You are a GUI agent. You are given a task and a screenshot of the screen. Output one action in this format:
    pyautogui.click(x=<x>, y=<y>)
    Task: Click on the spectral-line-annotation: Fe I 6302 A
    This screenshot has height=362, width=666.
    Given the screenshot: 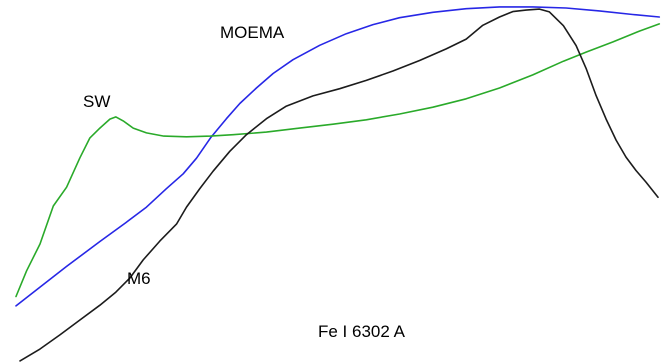 What is the action you would take?
    pyautogui.click(x=362, y=331)
    